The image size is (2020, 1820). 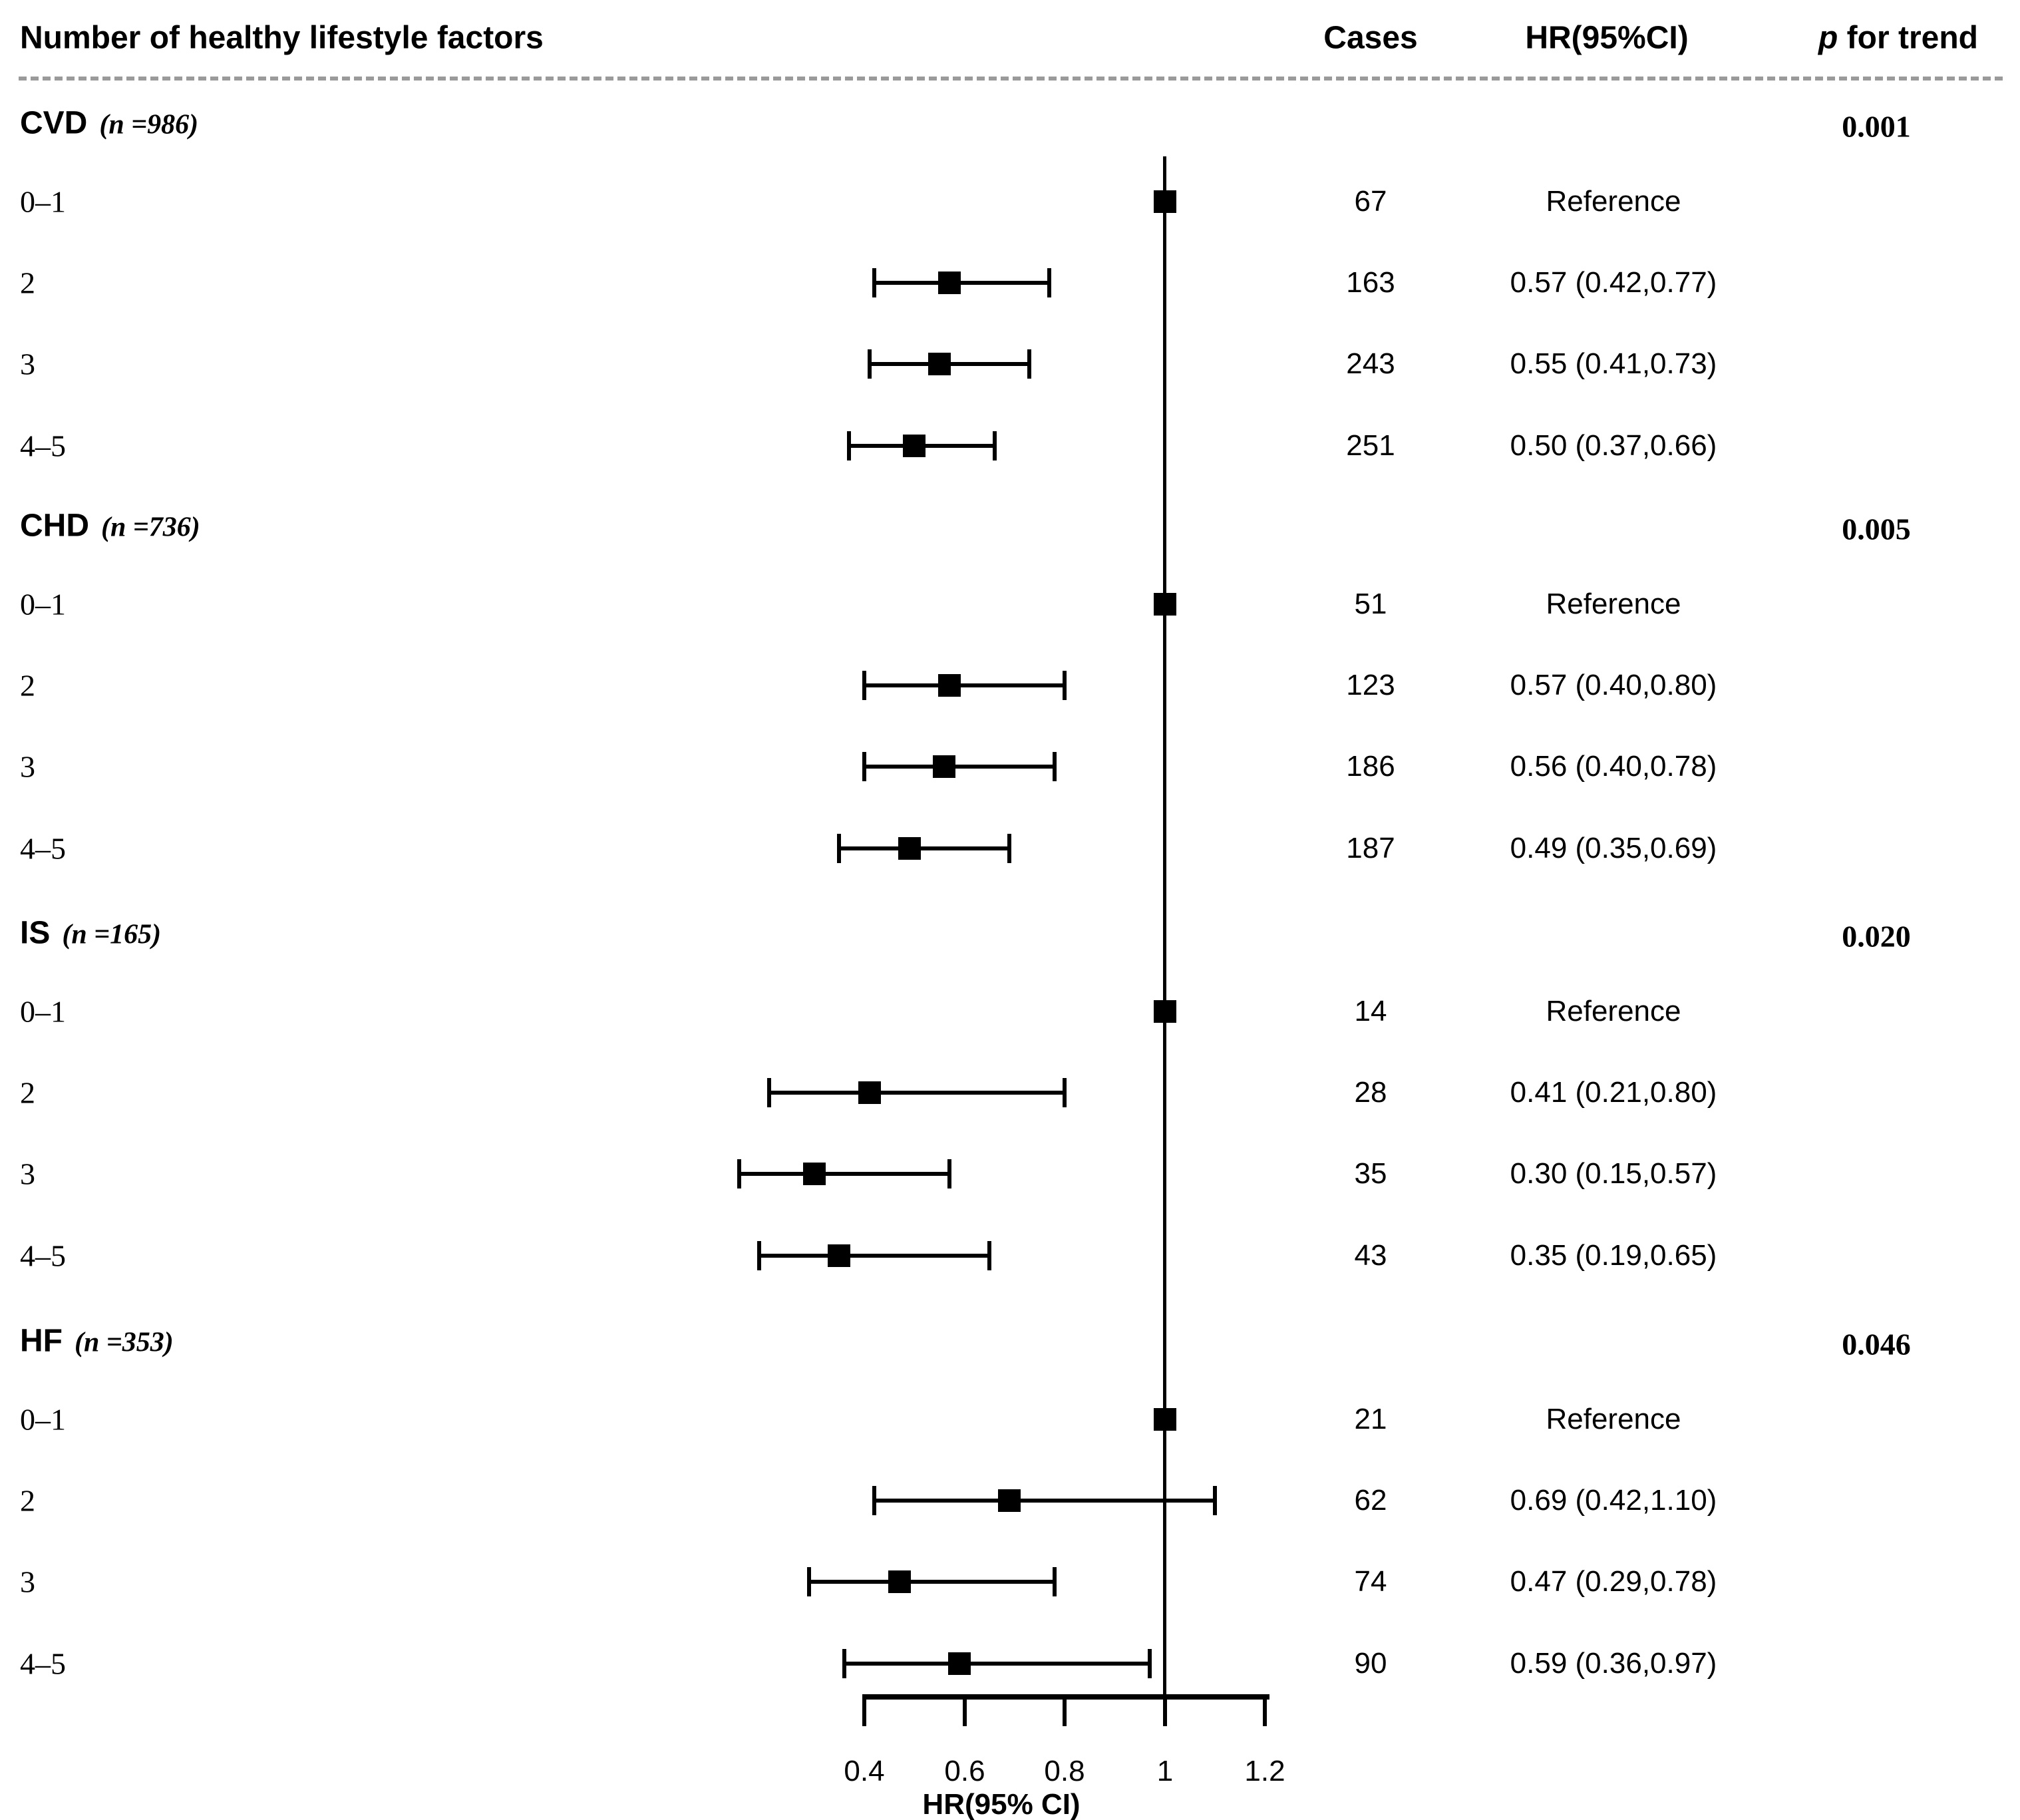 What do you see at coordinates (1876, 937) in the screenshot?
I see `p-for-trend-value: 0.020` at bounding box center [1876, 937].